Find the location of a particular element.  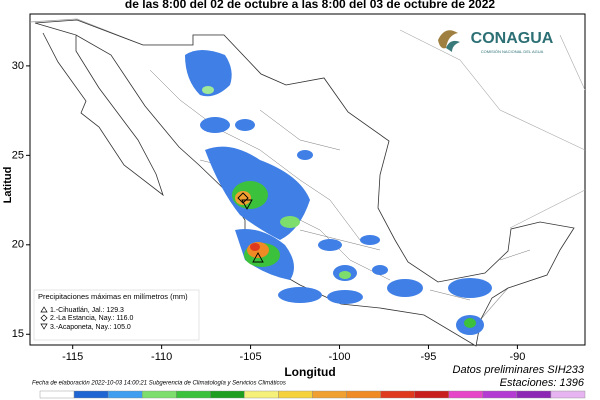

y-tick-label: 15 is located at coordinates (18, 334).